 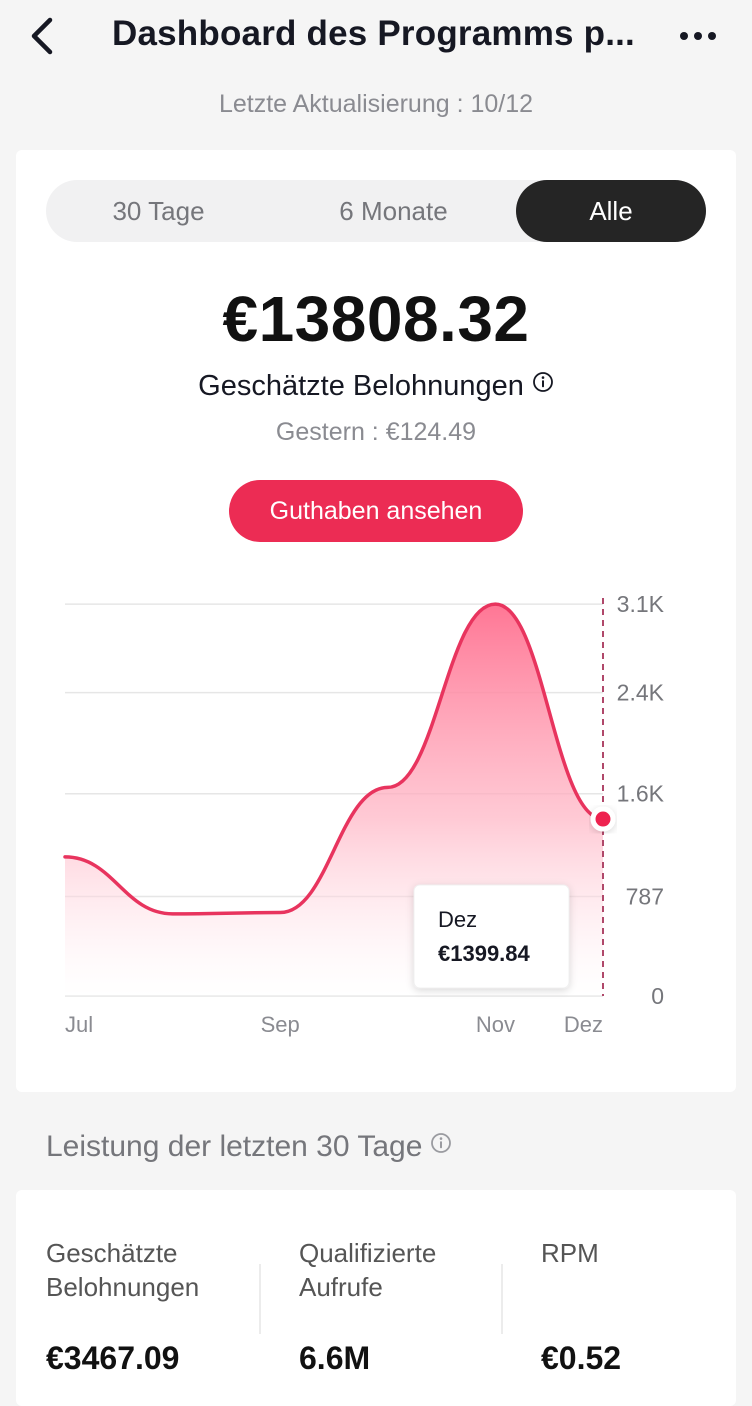 I want to click on tooltip-label: Dez, so click(x=457, y=919).